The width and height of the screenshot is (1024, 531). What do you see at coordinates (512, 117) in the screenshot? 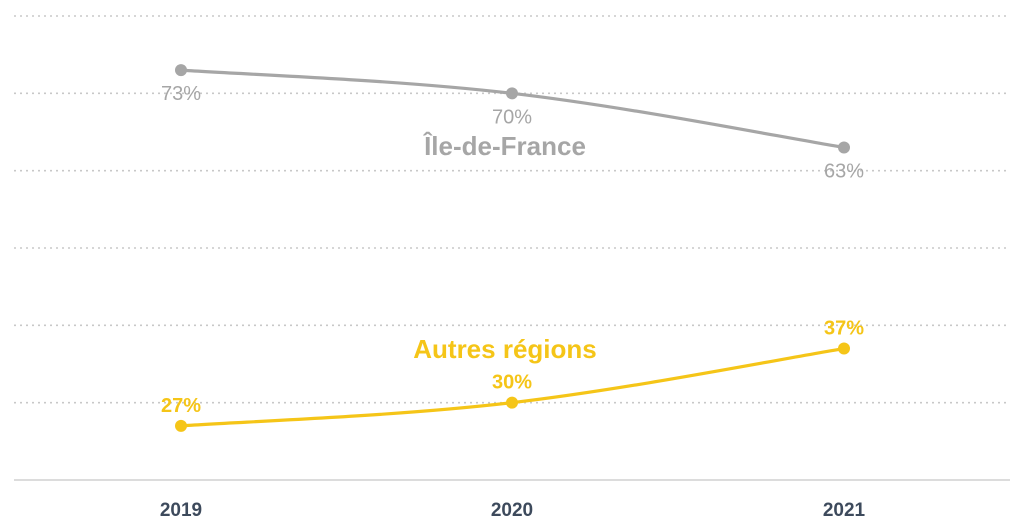
I see `data-label: 70%` at bounding box center [512, 117].